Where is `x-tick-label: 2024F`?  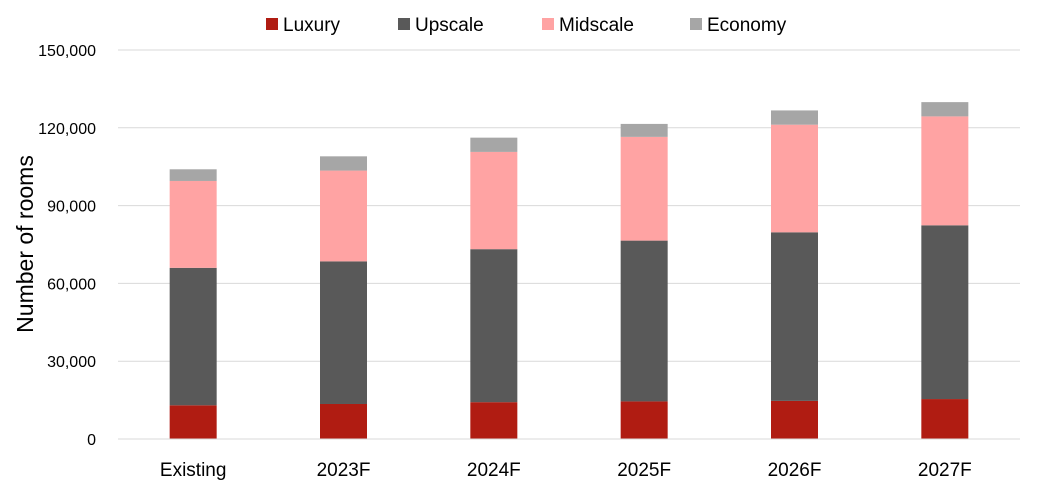
x-tick-label: 2024F is located at coordinates (494, 470).